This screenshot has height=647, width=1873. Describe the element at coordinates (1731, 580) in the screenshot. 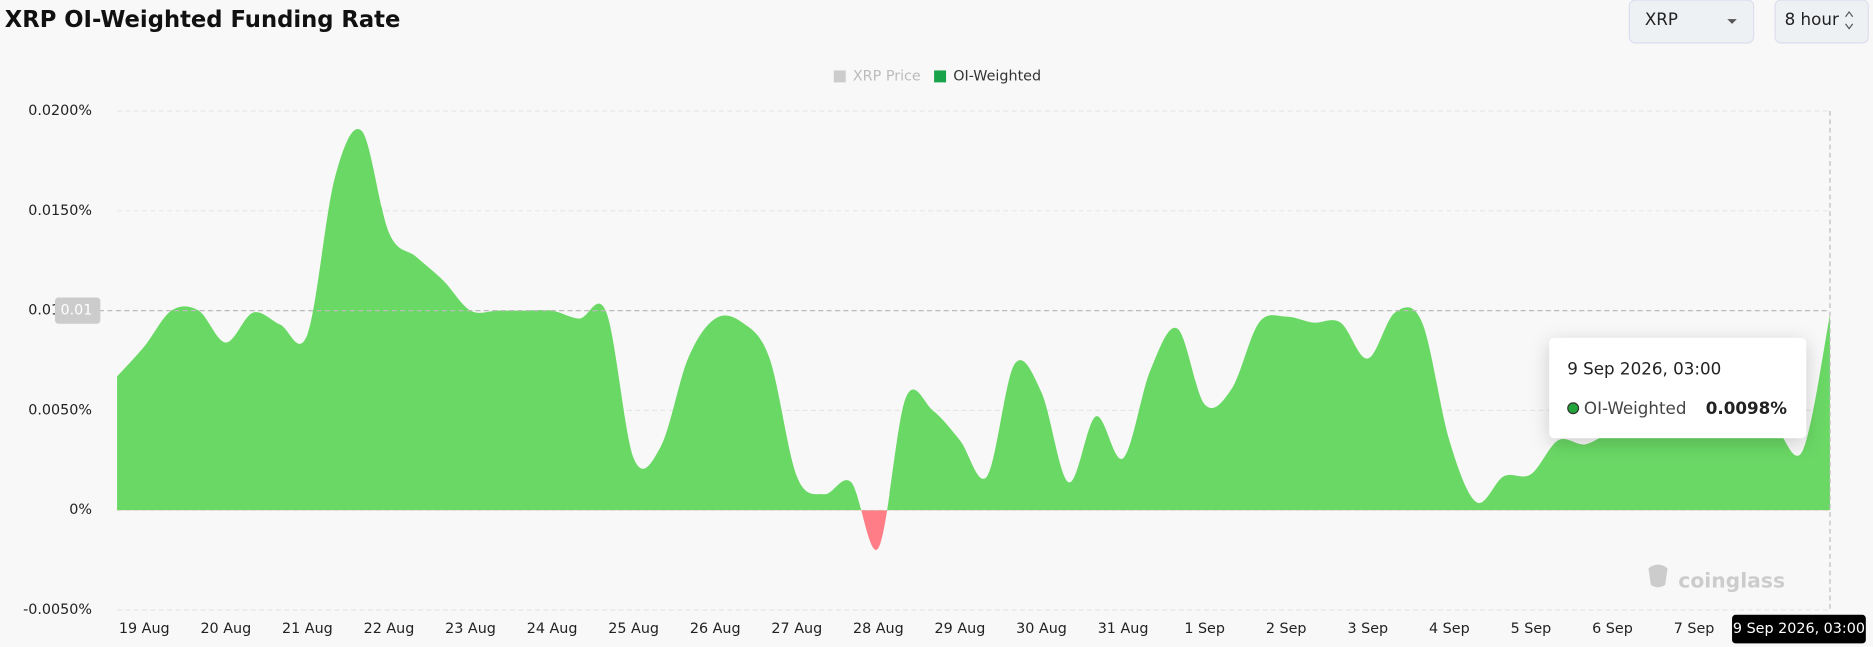

I see `watermark: coinglass` at that location.